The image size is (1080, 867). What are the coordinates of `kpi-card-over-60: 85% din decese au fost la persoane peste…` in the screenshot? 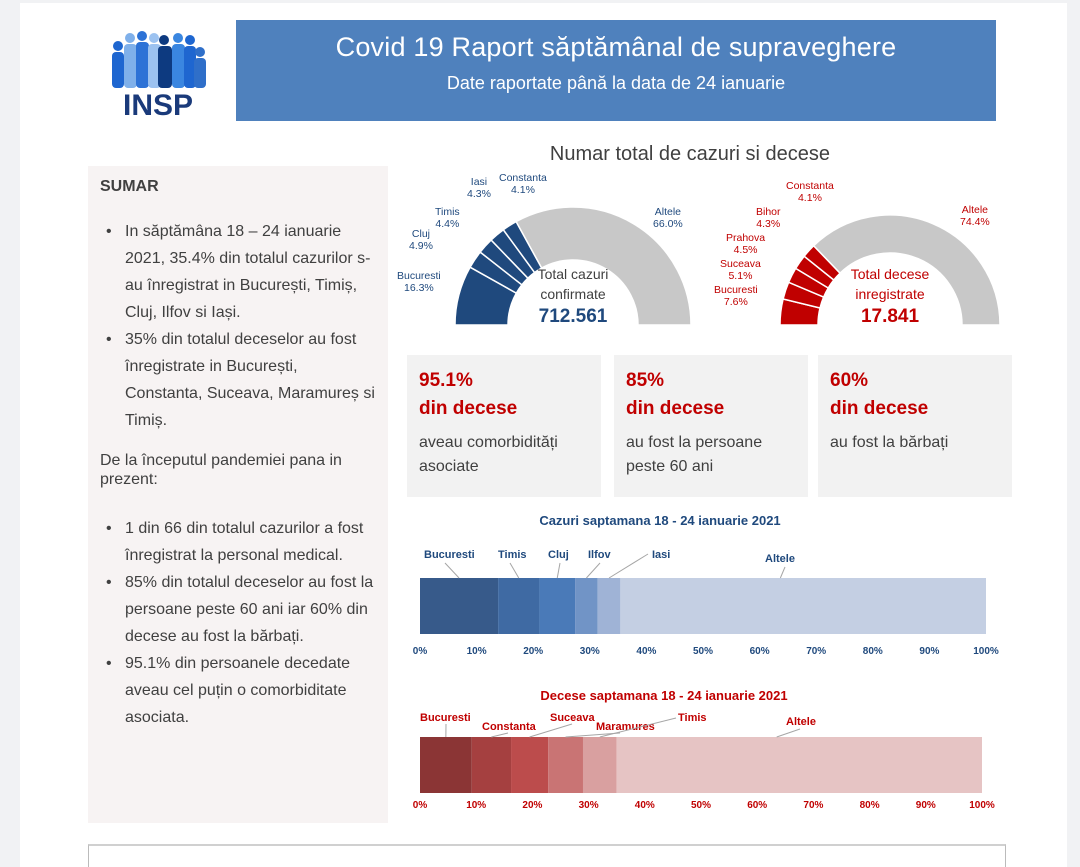 It's located at (711, 426).